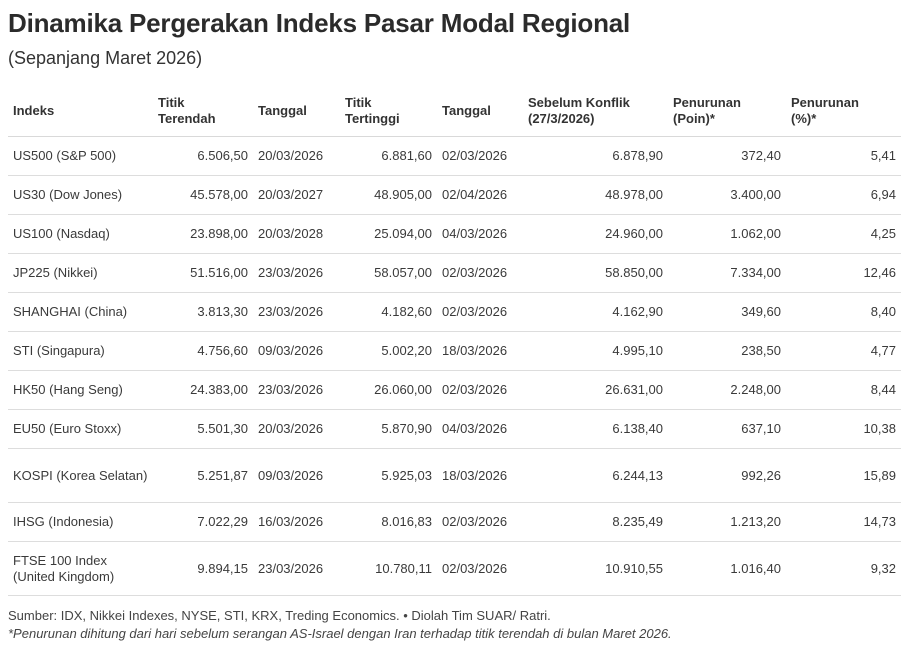 The width and height of the screenshot is (906, 652). I want to click on cell-low: 45.578,00, so click(203, 195).